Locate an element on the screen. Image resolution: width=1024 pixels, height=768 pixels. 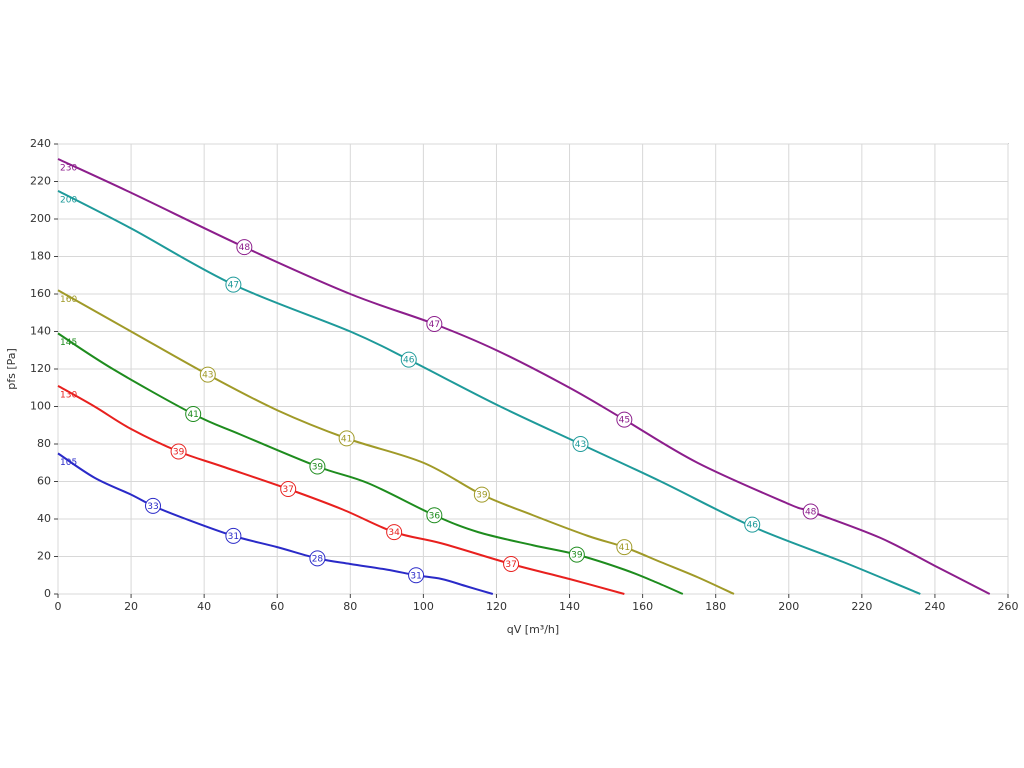
series-label: 200 is located at coordinates (68, 200).